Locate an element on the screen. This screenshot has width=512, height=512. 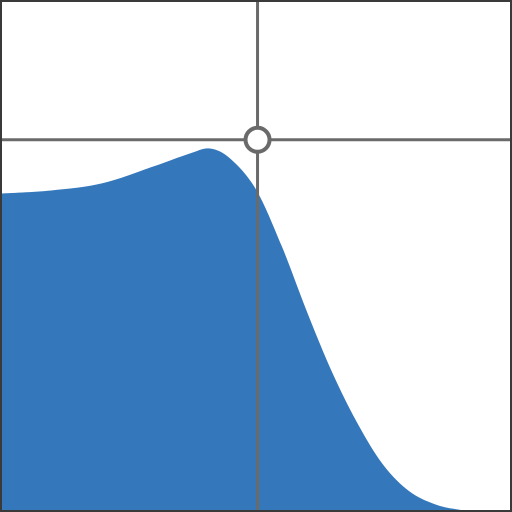
cutoff-handle-icon is located at coordinates (257, 139).